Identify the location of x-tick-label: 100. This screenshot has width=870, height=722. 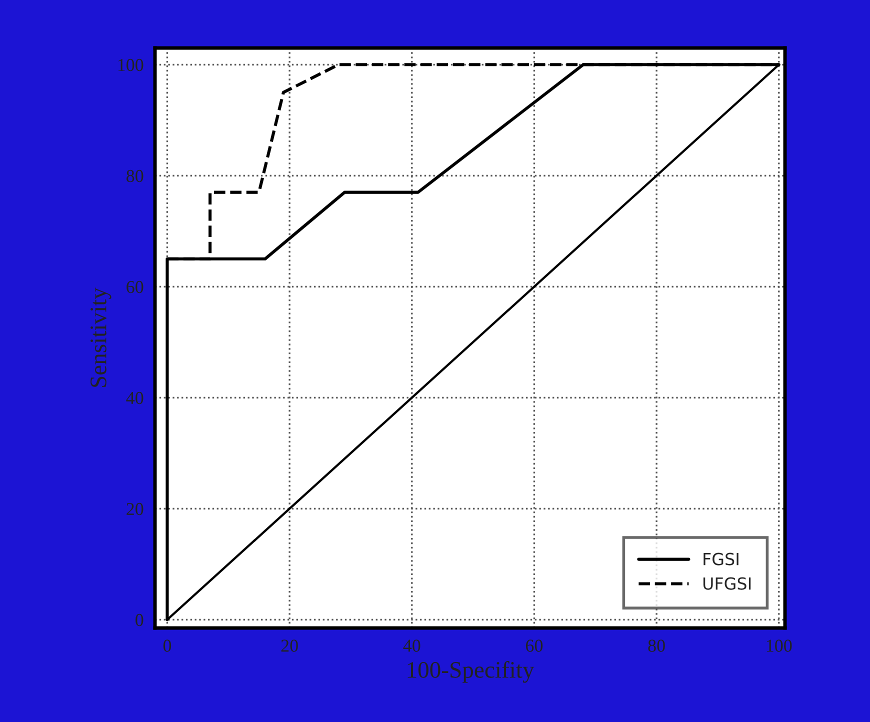
(779, 646).